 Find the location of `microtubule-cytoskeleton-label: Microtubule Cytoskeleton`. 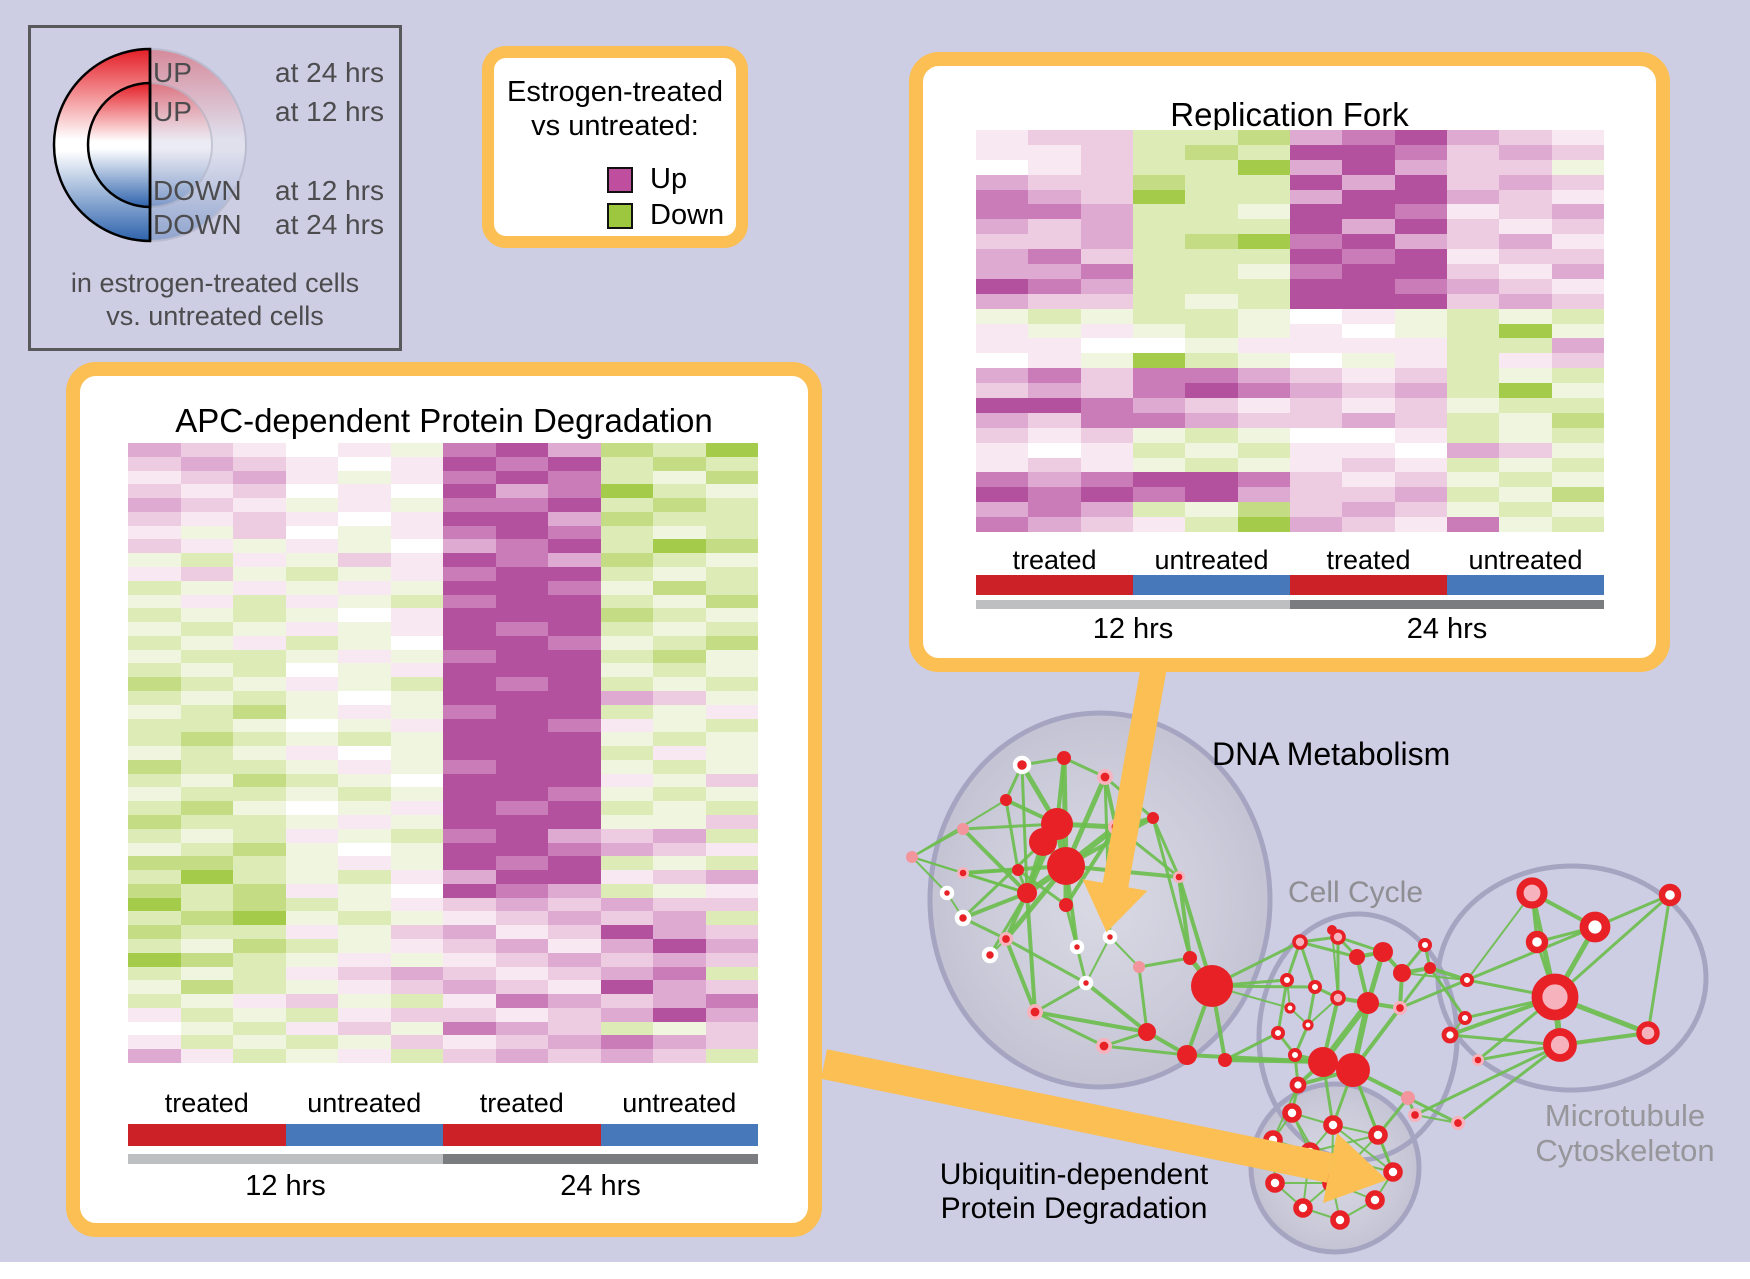

microtubule-cytoskeleton-label: Microtubule Cytoskeleton is located at coordinates (1625, 1133).